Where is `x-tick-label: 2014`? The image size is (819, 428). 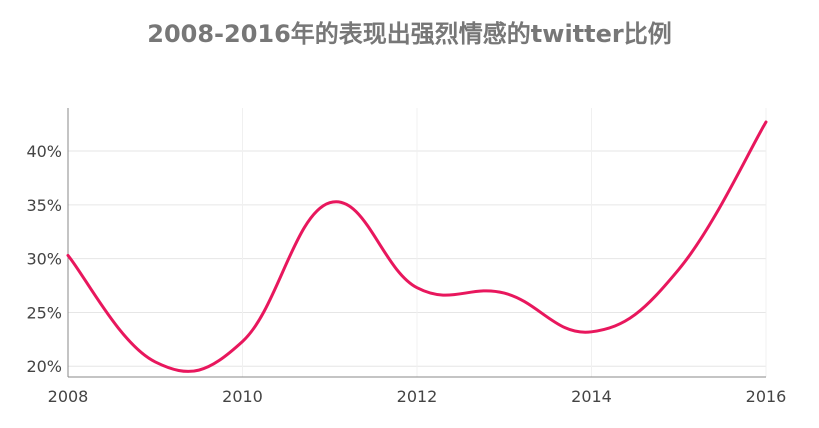
x-tick-label: 2014 is located at coordinates (591, 396).